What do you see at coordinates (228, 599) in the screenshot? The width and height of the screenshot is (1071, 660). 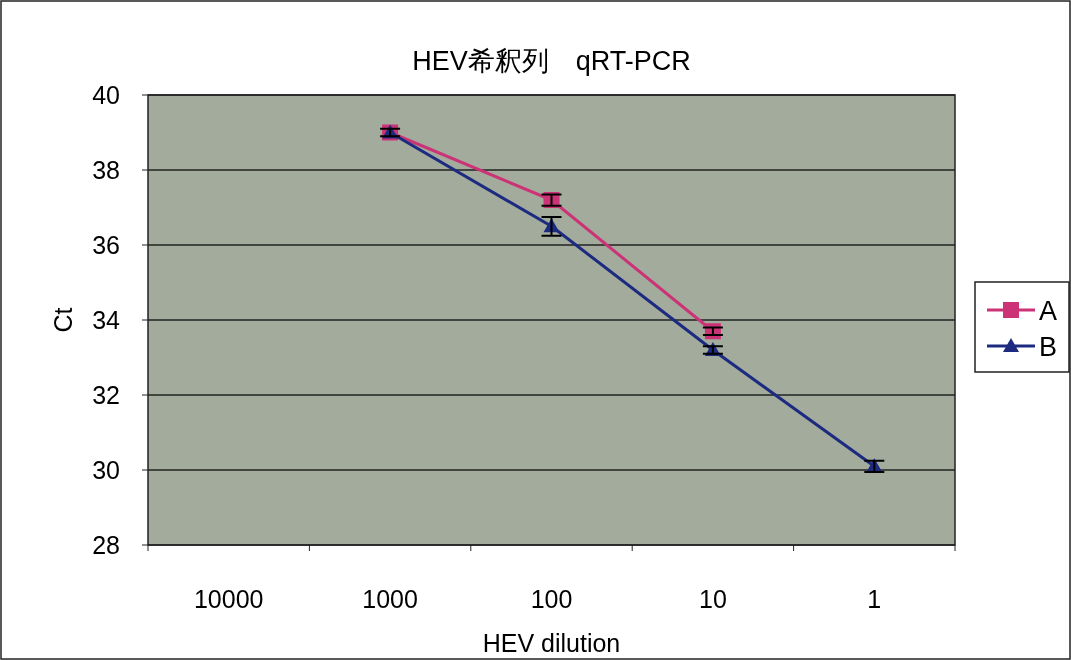 I see `x-tick-label: 10000` at bounding box center [228, 599].